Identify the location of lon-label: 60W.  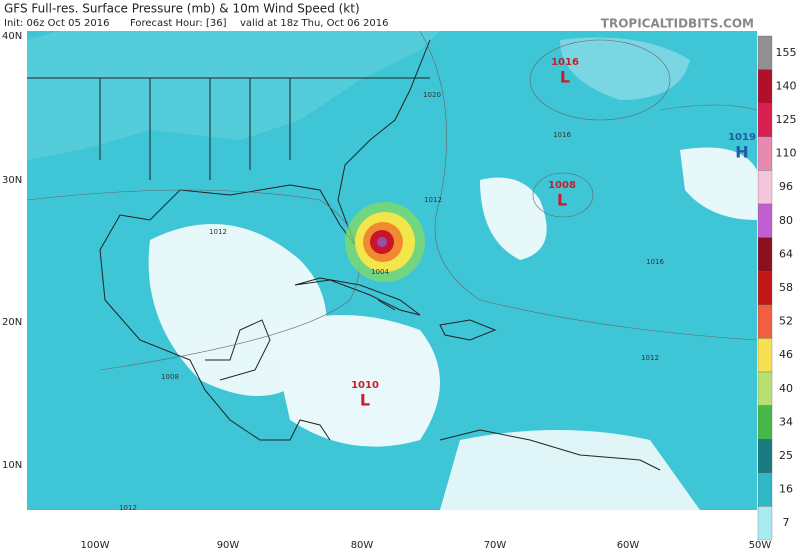
(628, 545).